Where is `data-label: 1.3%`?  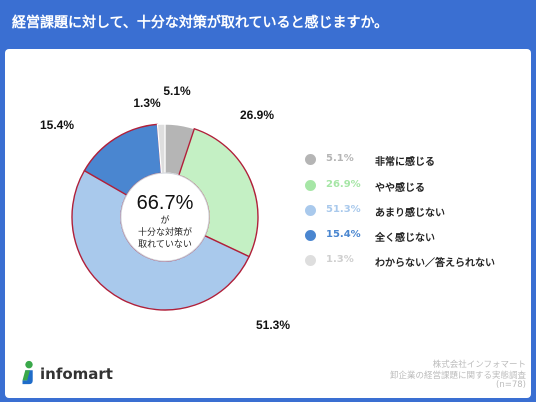 data-label: 1.3% is located at coordinates (147, 103).